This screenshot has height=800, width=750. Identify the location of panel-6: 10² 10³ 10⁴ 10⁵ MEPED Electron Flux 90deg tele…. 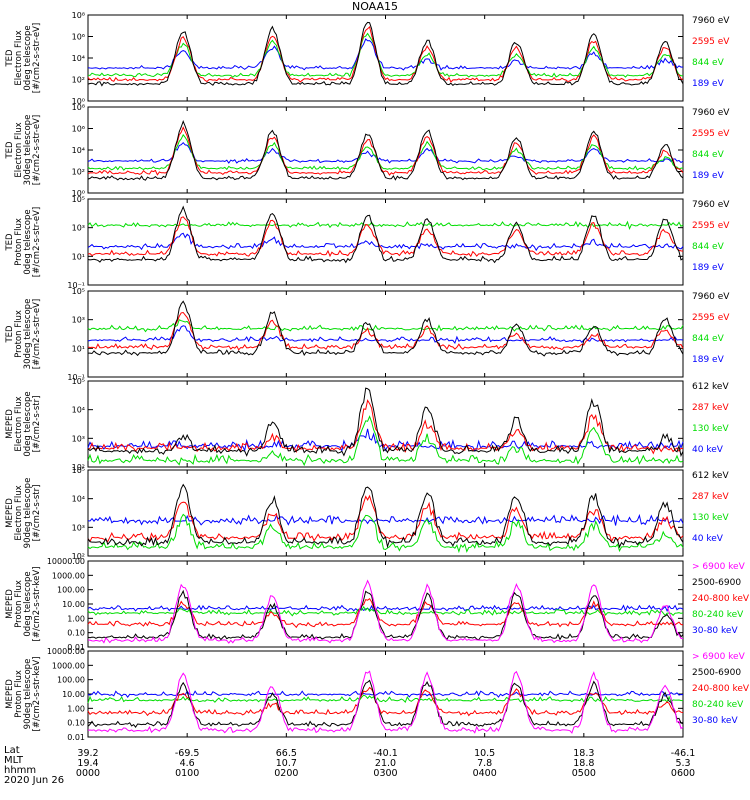
(367, 513).